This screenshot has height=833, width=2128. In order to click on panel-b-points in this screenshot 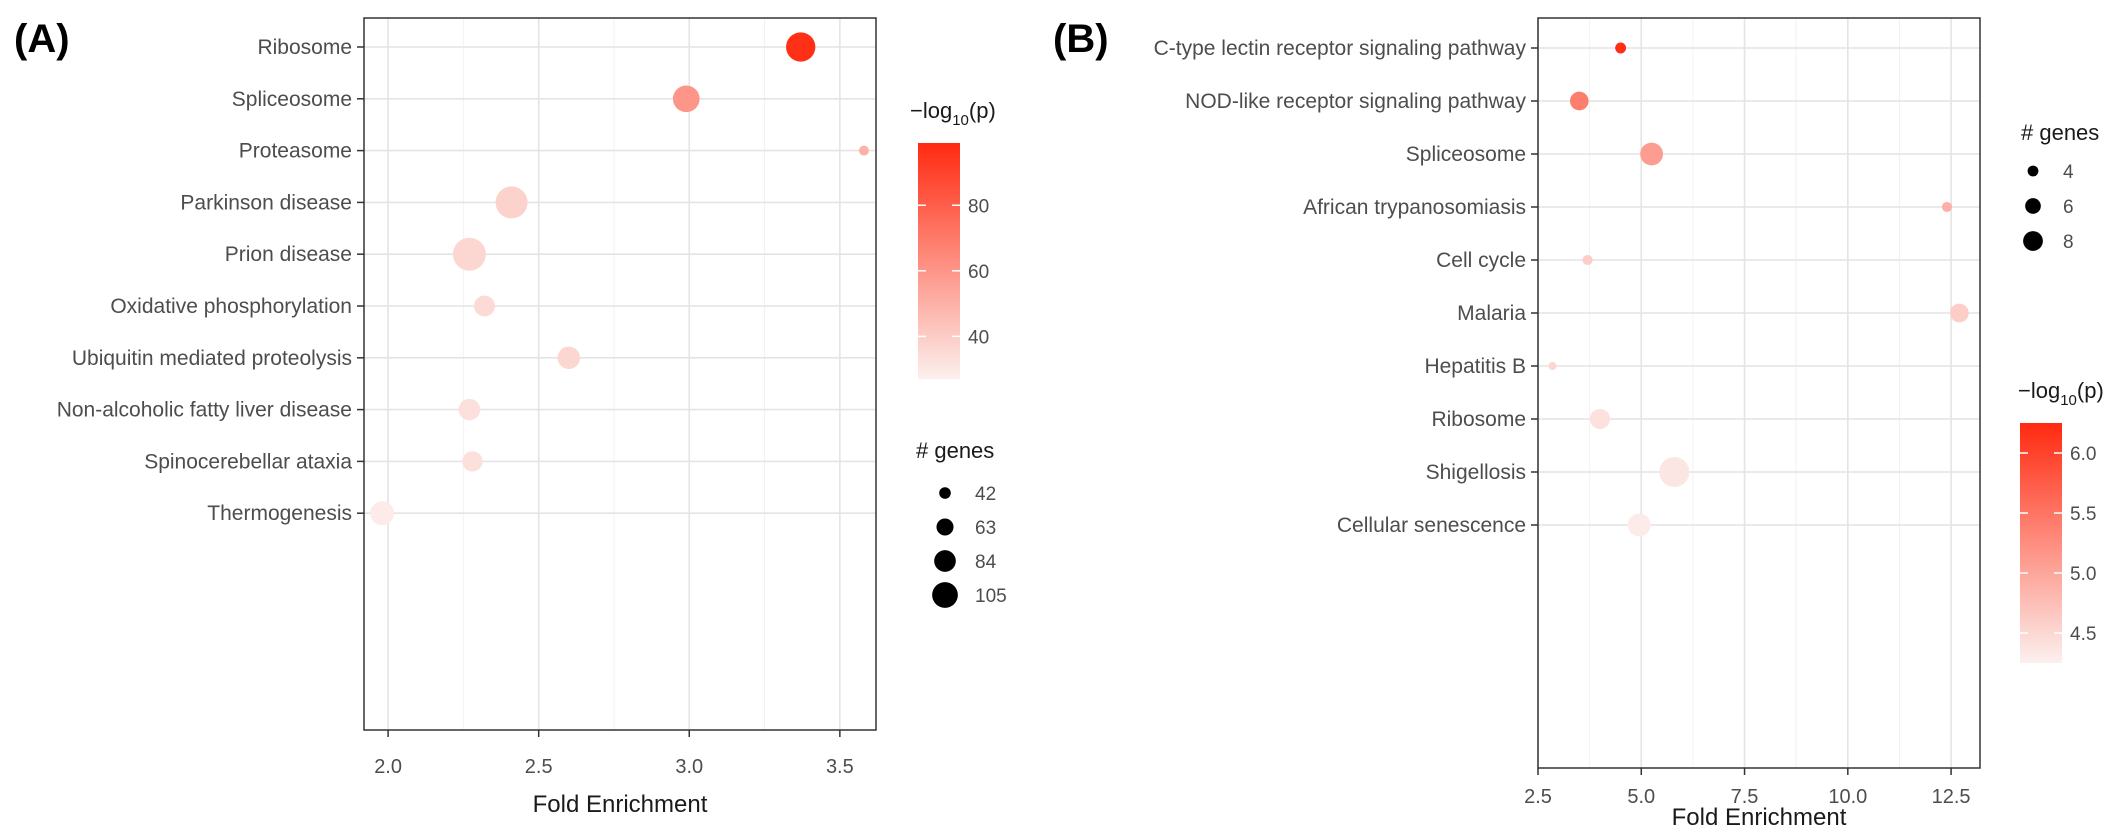, I will do `click(1758, 289)`.